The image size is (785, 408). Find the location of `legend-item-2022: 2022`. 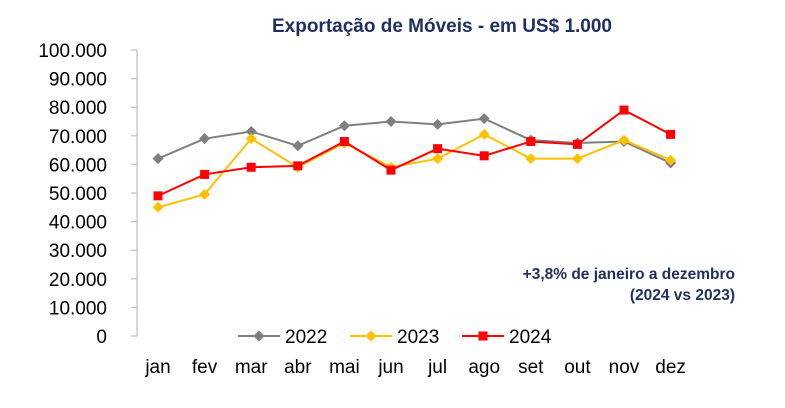

legend-item-2022: 2022 is located at coordinates (282, 337).